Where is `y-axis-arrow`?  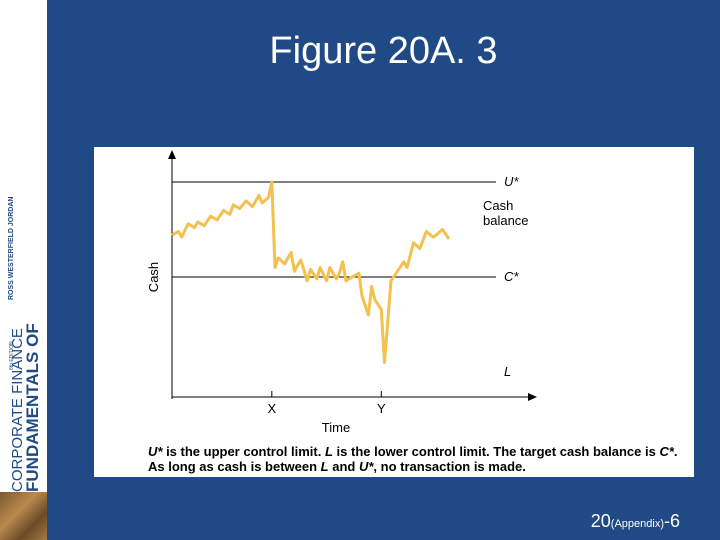 y-axis-arrow is located at coordinates (172, 154).